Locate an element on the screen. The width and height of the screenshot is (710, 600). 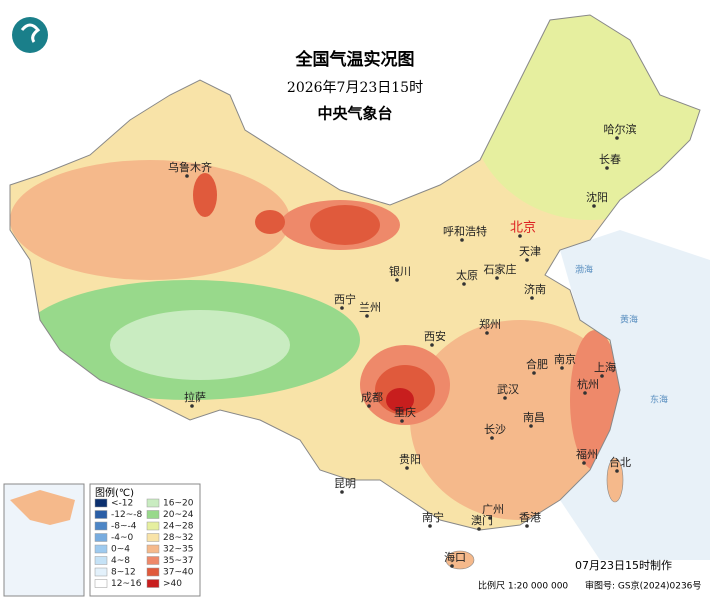
city-label: 长沙 is located at coordinates (495, 429).